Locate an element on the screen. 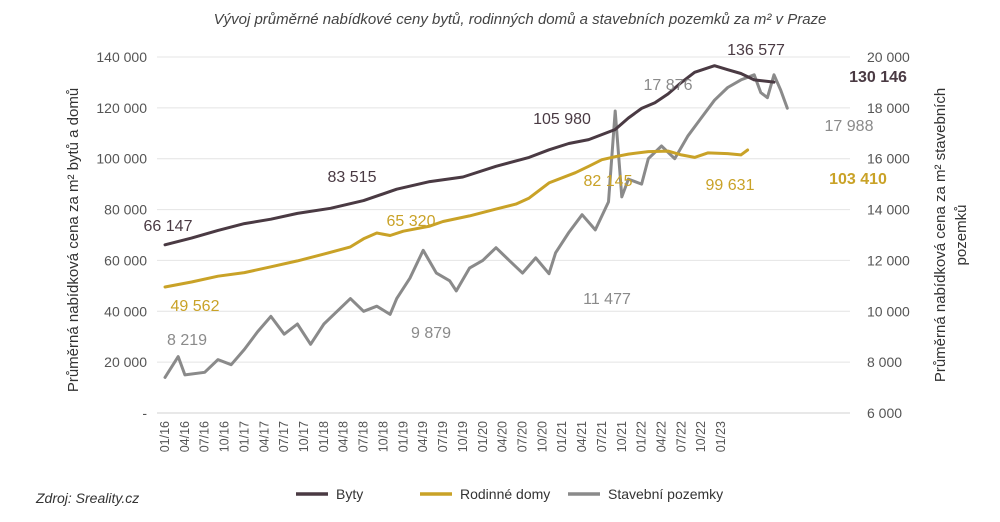 The height and width of the screenshot is (522, 1000). y-right-tick-label: 18 000 is located at coordinates (888, 108).